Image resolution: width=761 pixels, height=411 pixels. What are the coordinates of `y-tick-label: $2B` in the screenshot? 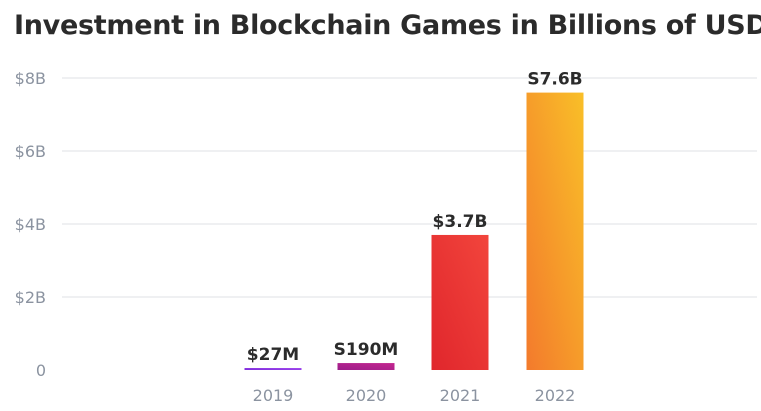 It's located at (30, 297).